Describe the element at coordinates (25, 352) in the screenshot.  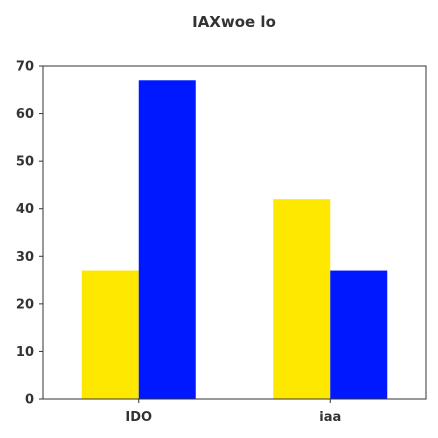
I see `y-tick-label: 10` at that location.